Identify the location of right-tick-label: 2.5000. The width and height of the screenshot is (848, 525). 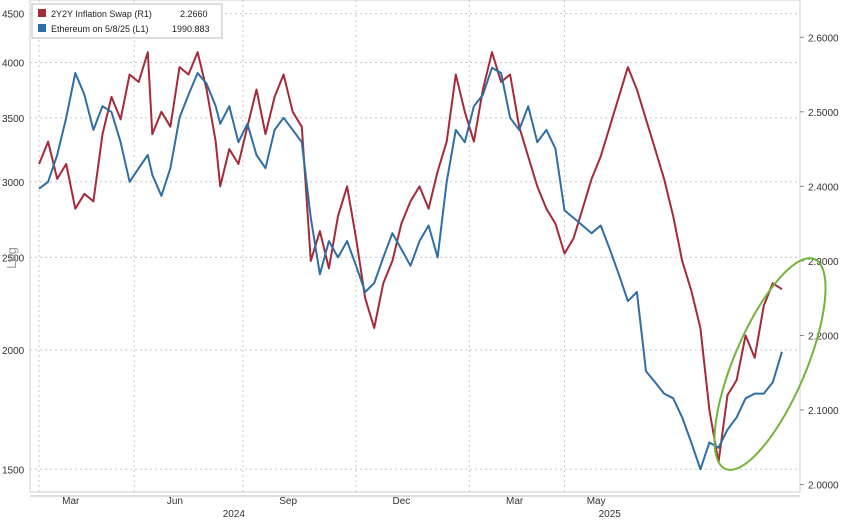
(823, 113).